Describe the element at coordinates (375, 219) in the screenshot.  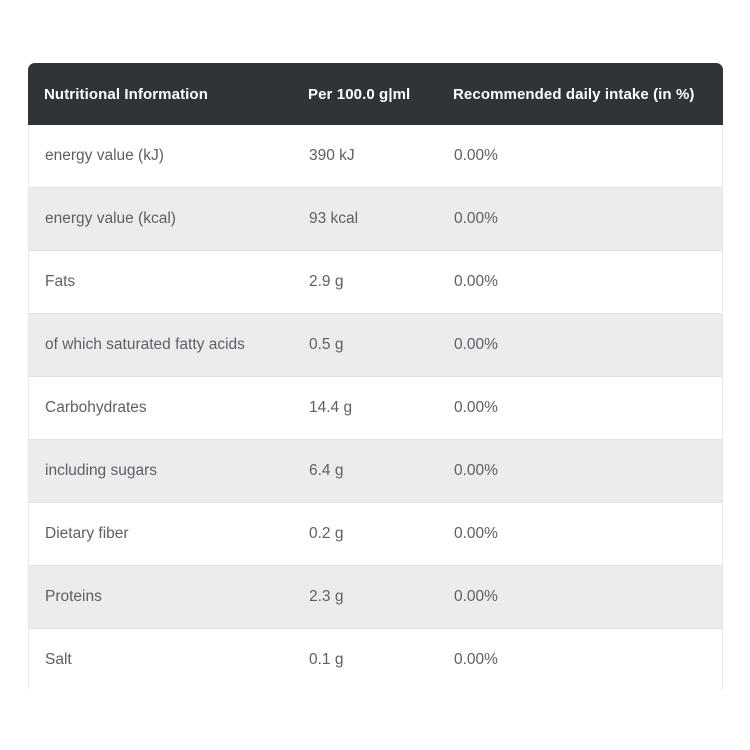
I see `table-row: energy value (kcal) 93 kcal 0.00%` at that location.